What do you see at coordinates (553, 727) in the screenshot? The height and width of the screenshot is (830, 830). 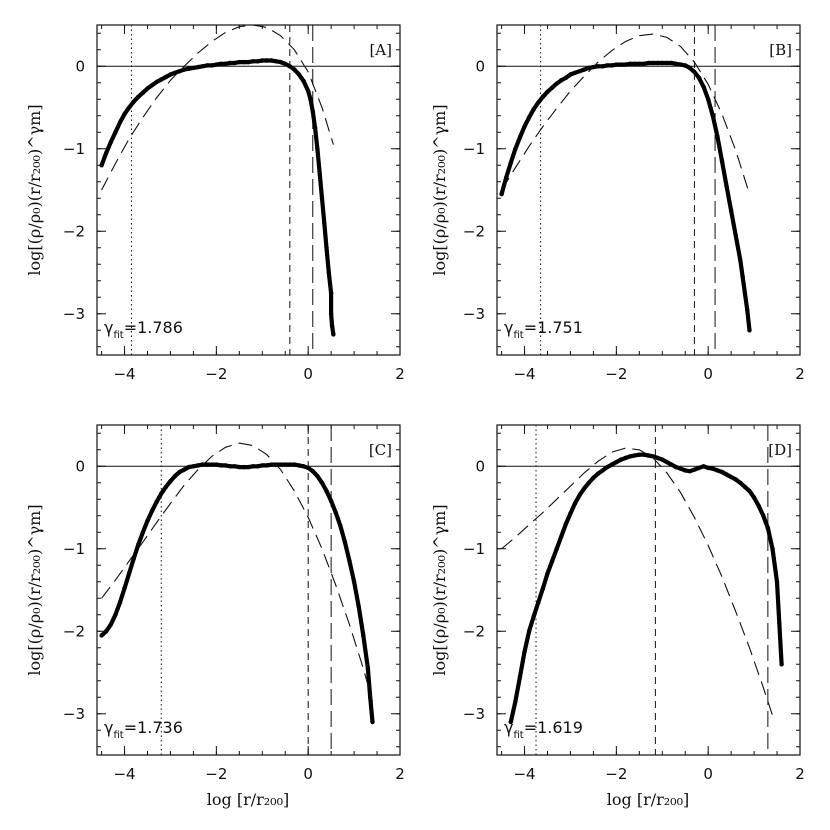 I see `gamma-value: =1.619` at bounding box center [553, 727].